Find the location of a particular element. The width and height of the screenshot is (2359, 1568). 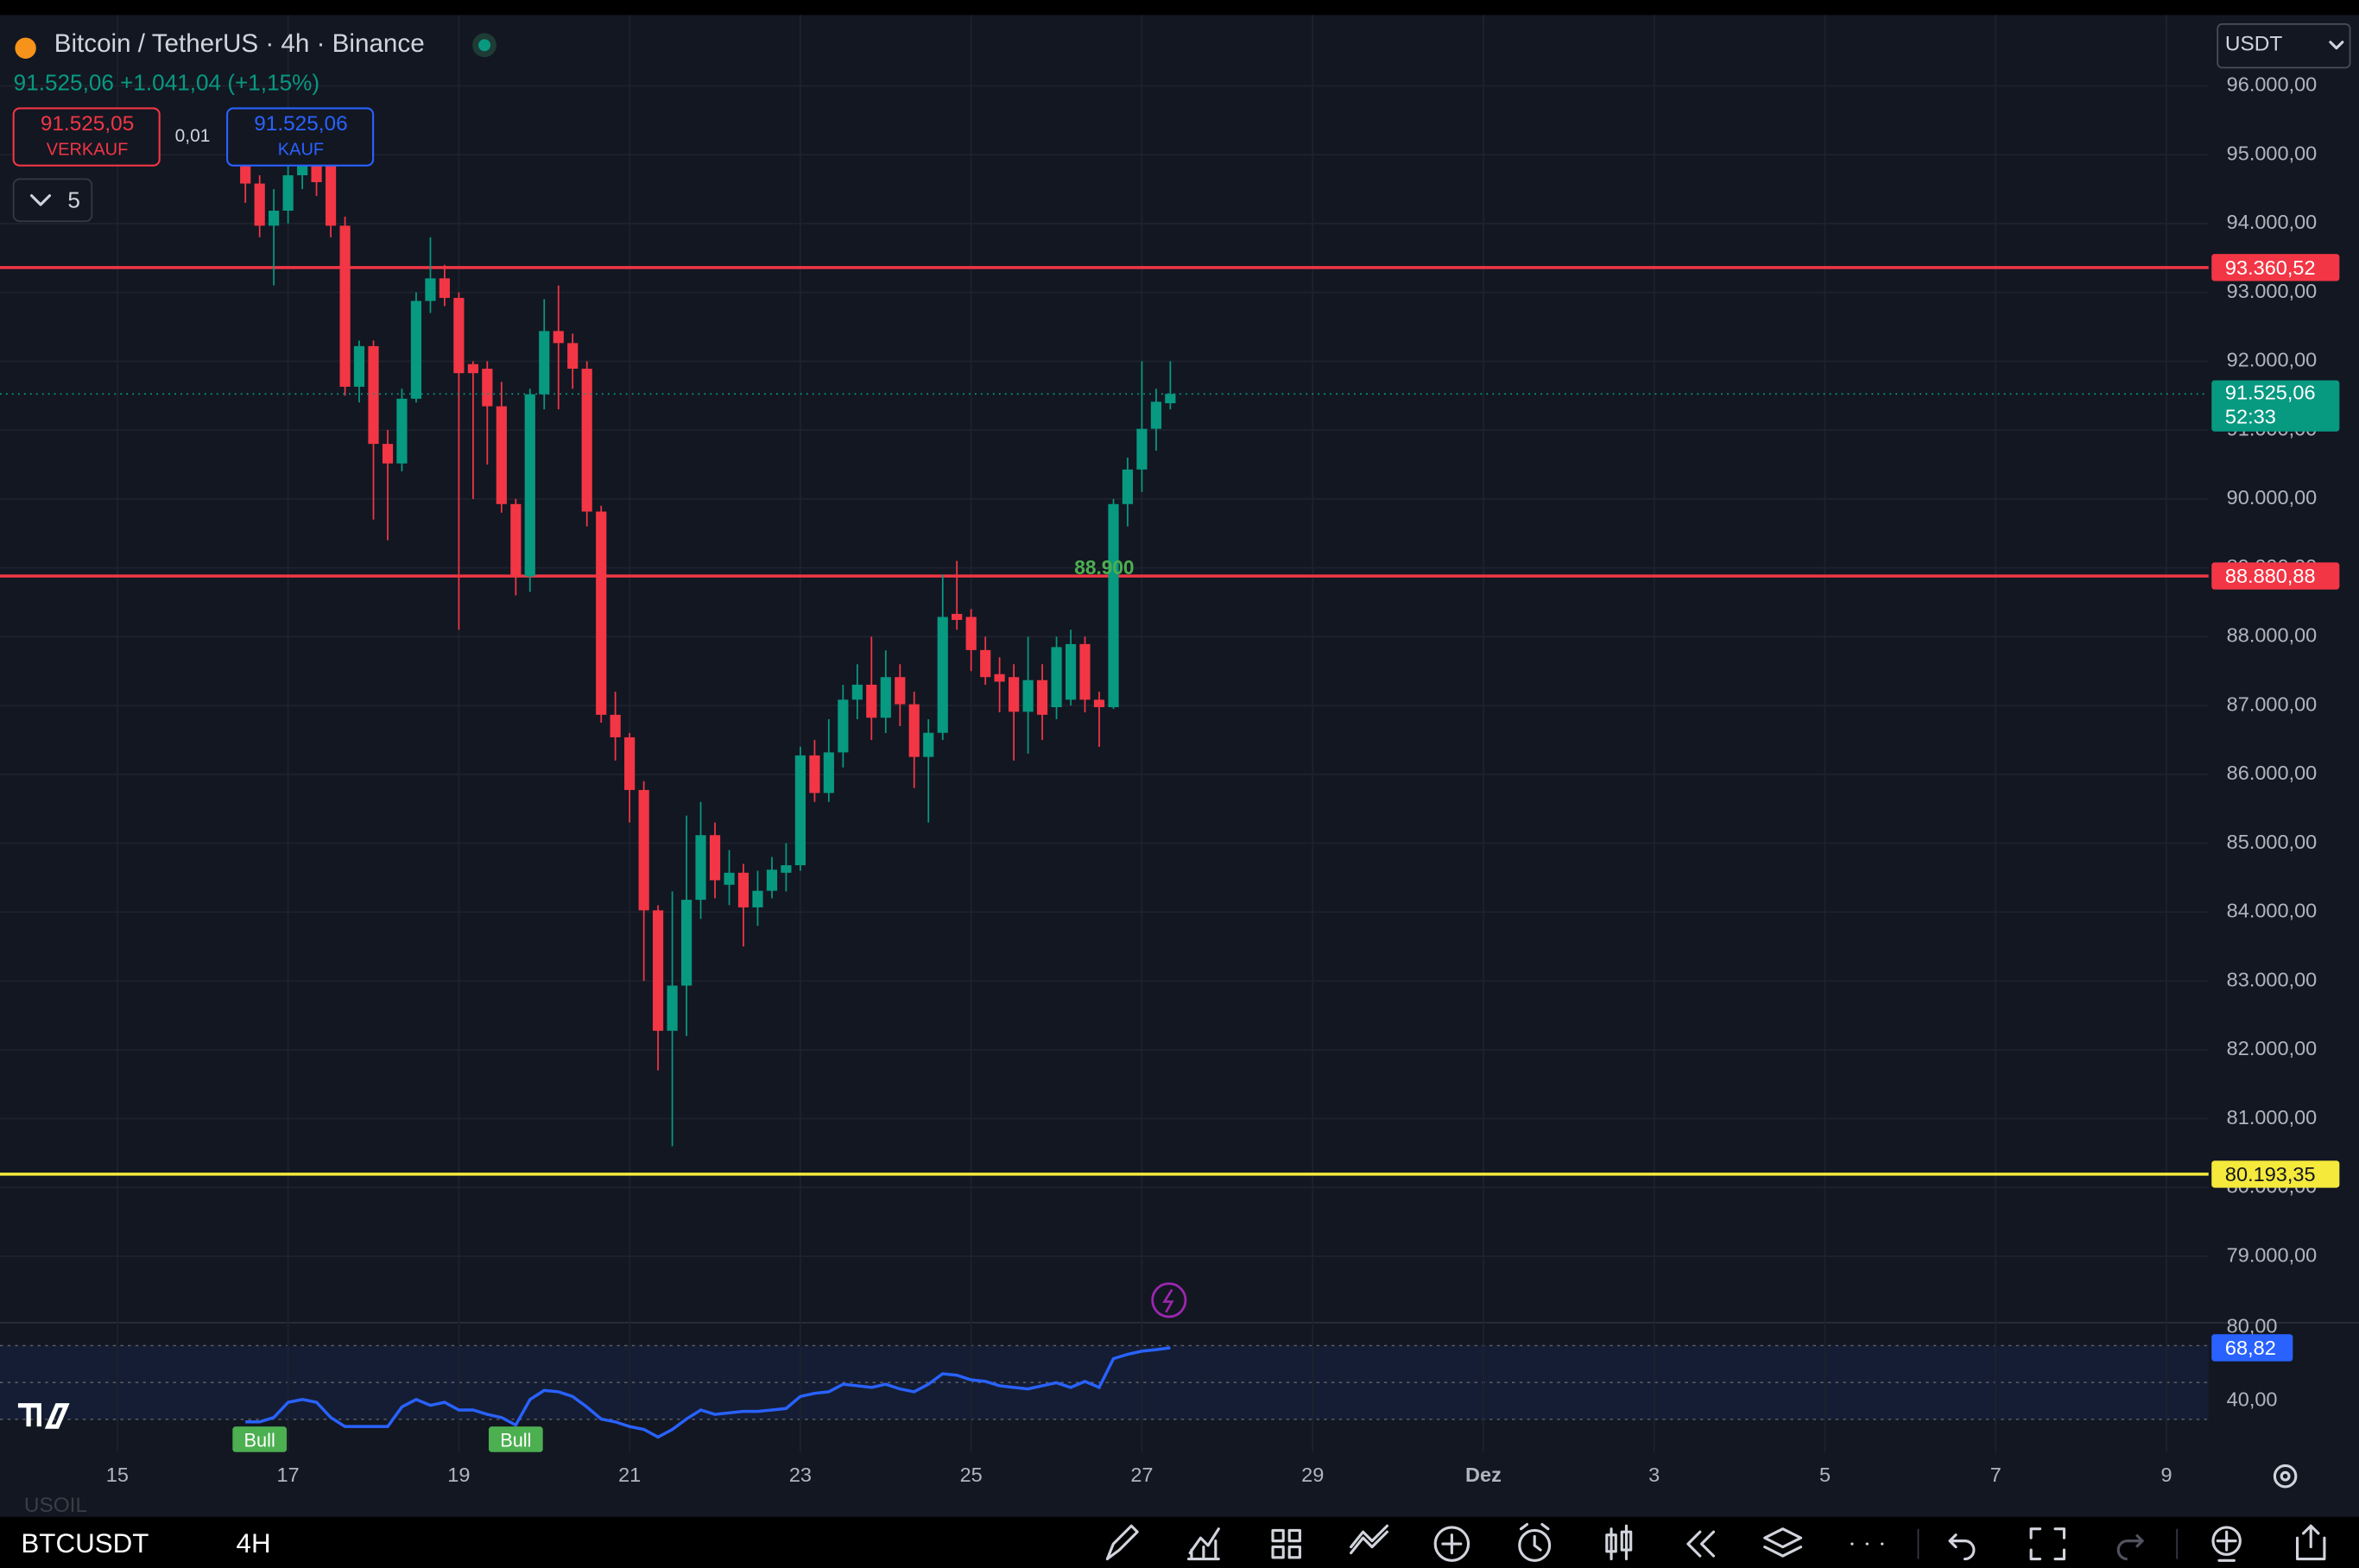

y-tick-label: 96.000,00 is located at coordinates (2272, 84).